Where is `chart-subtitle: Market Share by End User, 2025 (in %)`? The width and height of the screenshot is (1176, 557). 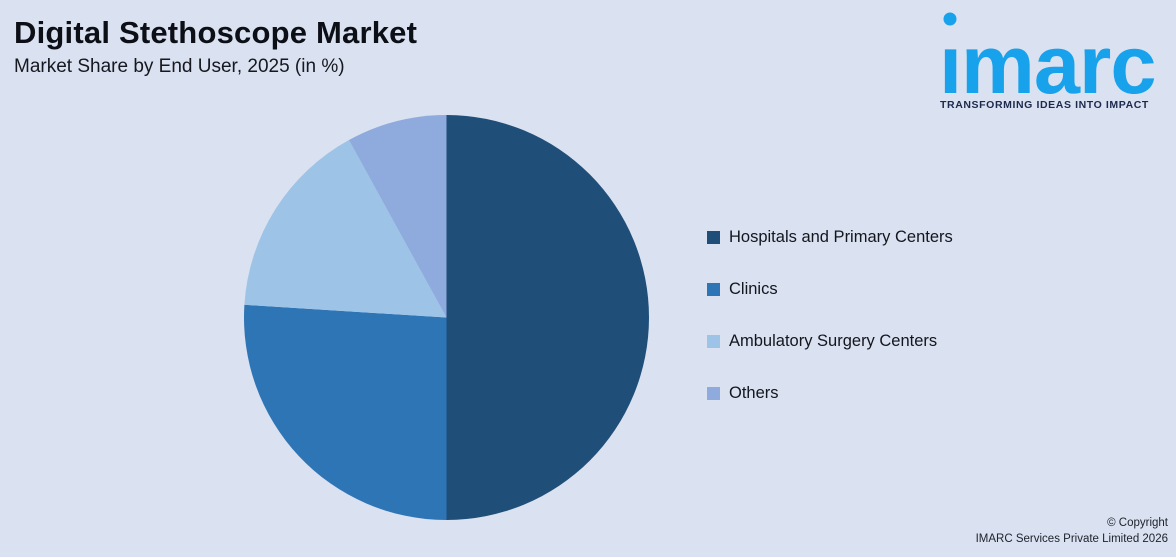 chart-subtitle: Market Share by End User, 2025 (in %) is located at coordinates (179, 66).